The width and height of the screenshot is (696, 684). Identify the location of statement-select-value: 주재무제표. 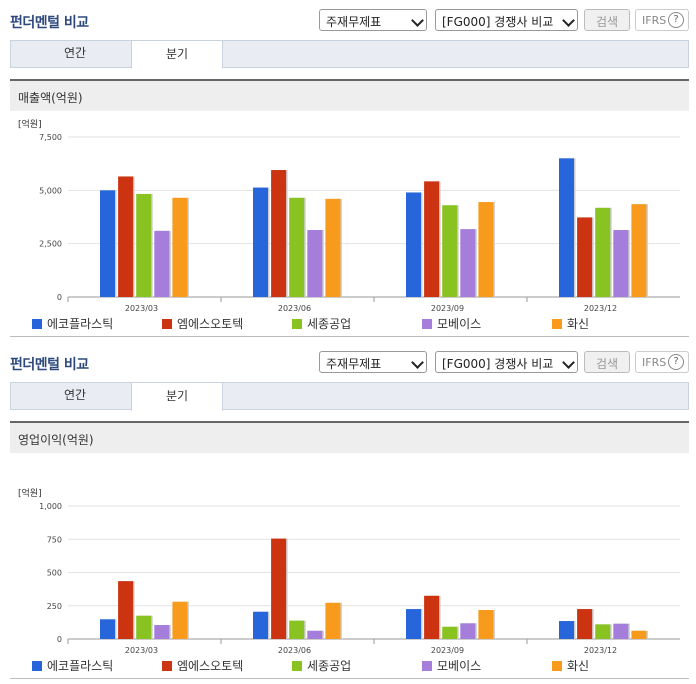
(354, 364).